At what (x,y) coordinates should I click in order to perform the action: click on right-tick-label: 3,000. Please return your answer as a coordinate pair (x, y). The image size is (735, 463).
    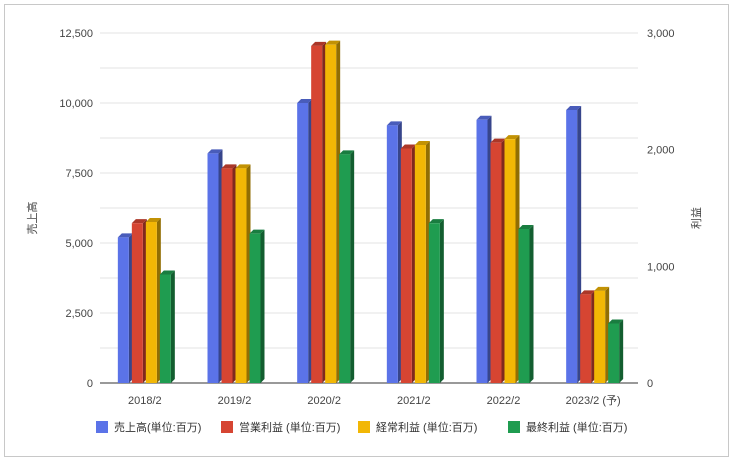
    Looking at the image, I should click on (661, 34).